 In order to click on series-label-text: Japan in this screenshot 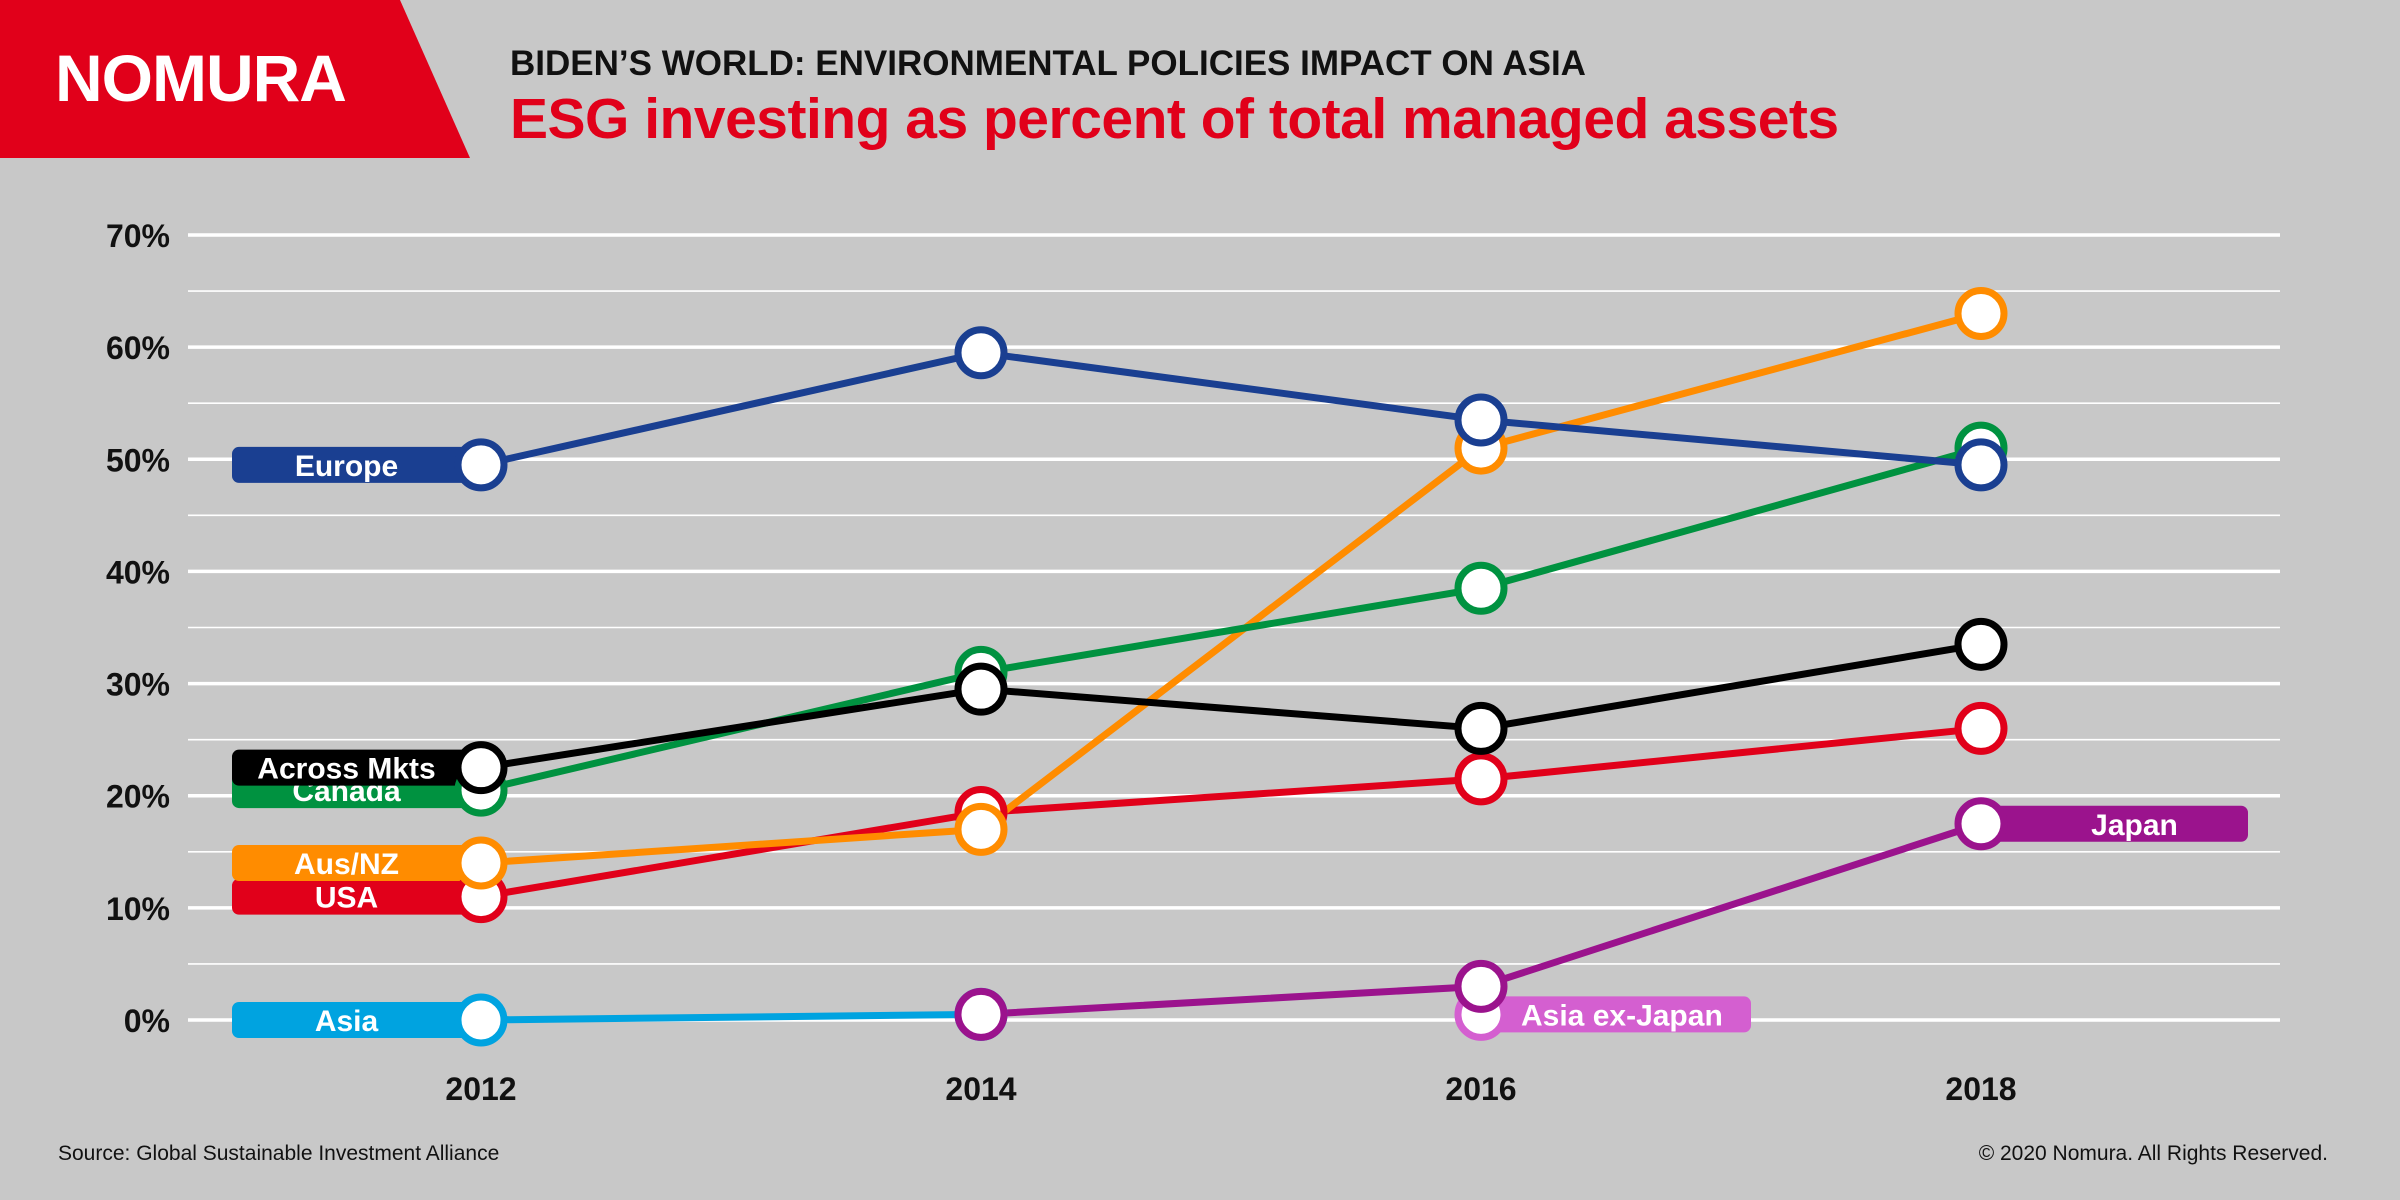, I will do `click(2134, 825)`.